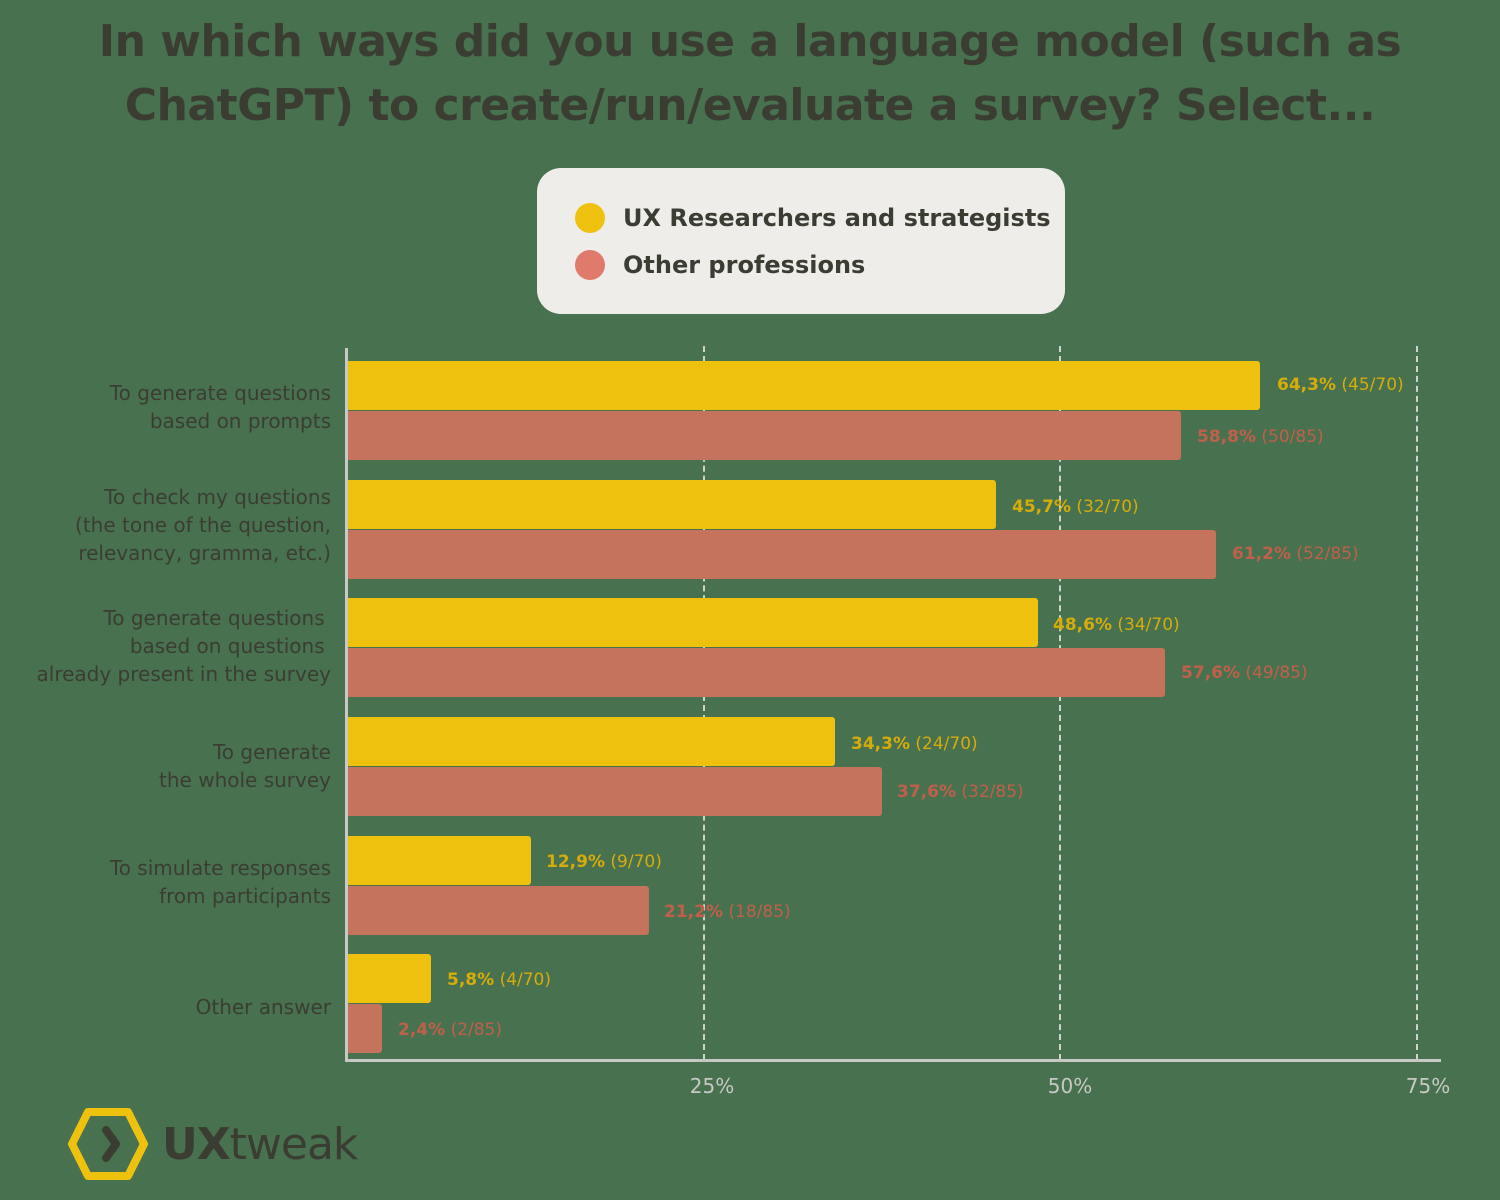  I want to click on value-label-other: 58,8% (50/85), so click(1260, 437).